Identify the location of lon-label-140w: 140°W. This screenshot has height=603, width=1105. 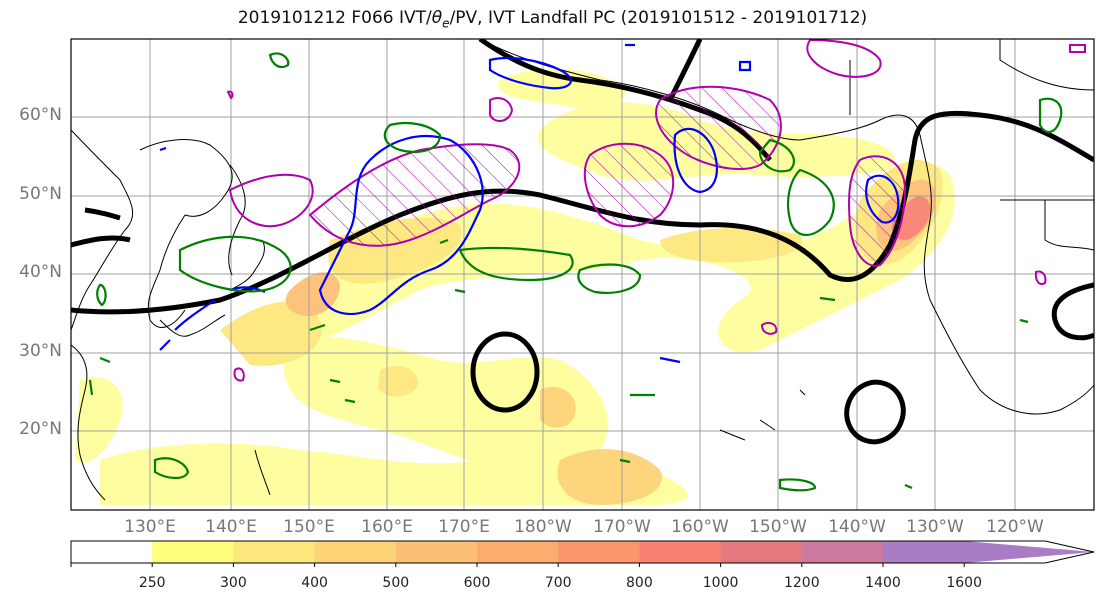
(857, 527).